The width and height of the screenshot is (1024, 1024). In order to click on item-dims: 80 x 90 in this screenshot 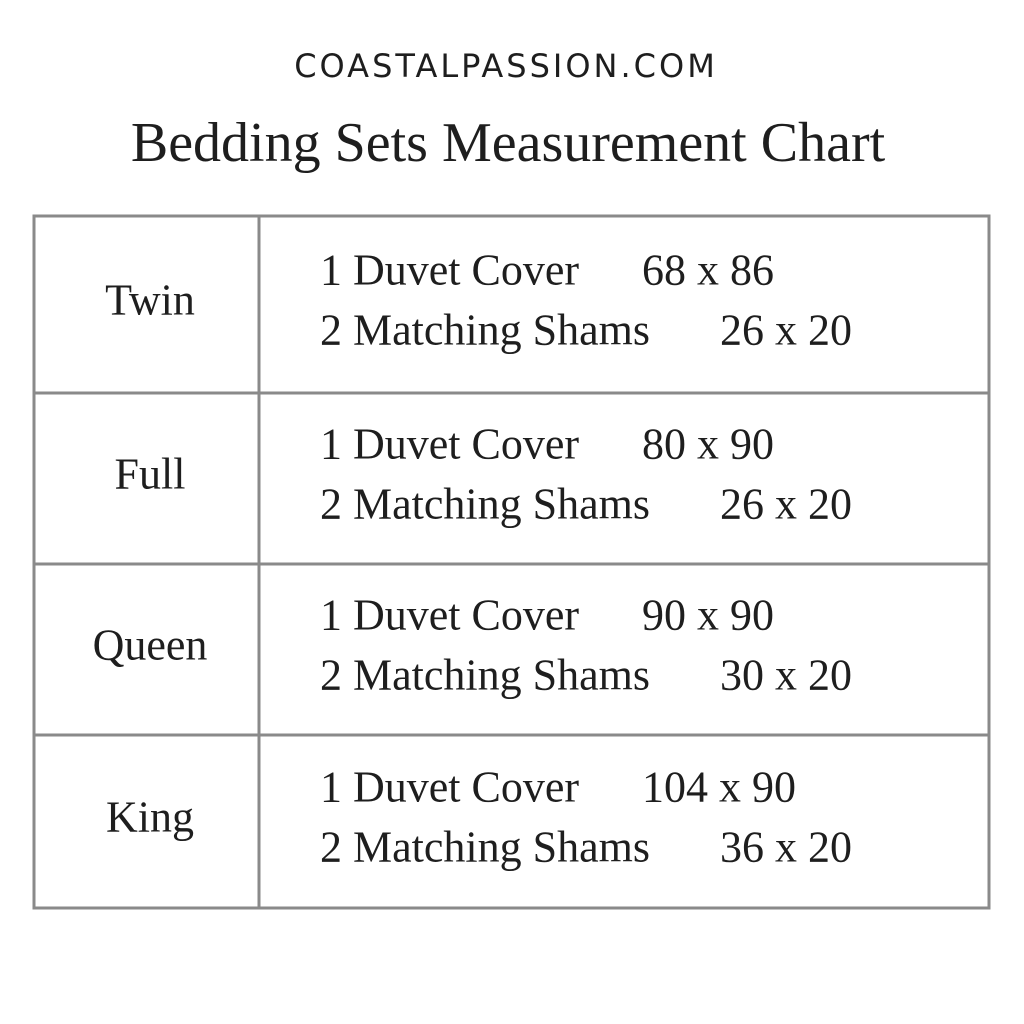, I will do `click(708, 444)`.